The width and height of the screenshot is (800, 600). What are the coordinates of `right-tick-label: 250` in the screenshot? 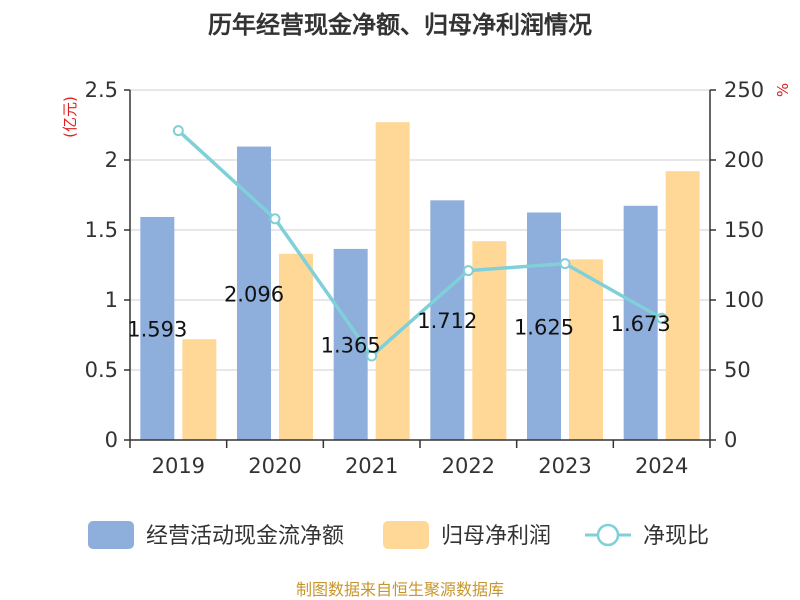 It's located at (744, 90).